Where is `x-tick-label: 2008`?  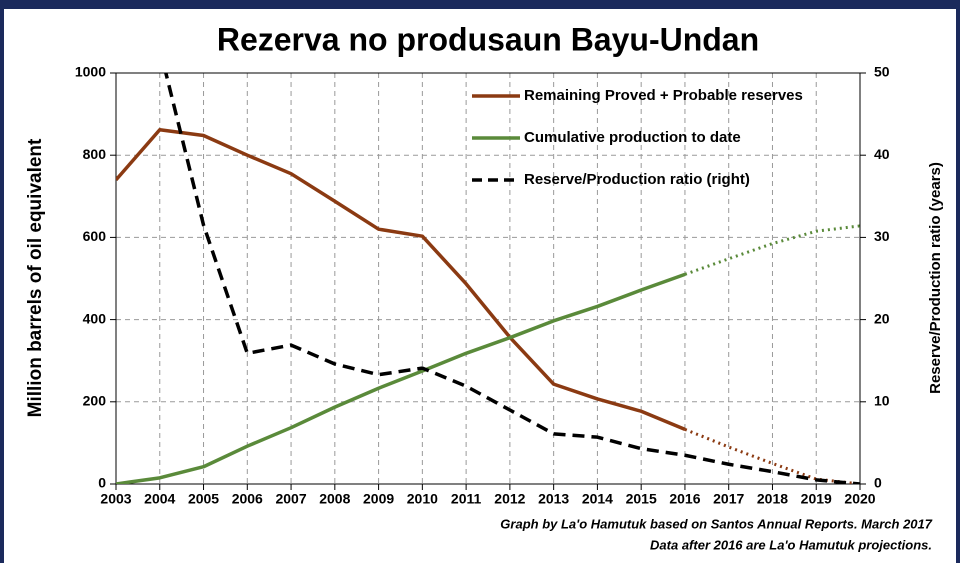
x-tick-label: 2008 is located at coordinates (334, 499).